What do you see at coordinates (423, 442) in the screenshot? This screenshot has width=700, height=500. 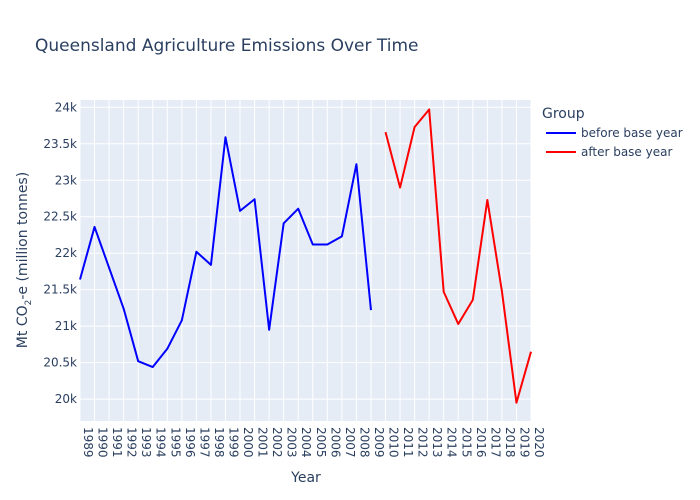 I see `x-tick-label: 2012` at bounding box center [423, 442].